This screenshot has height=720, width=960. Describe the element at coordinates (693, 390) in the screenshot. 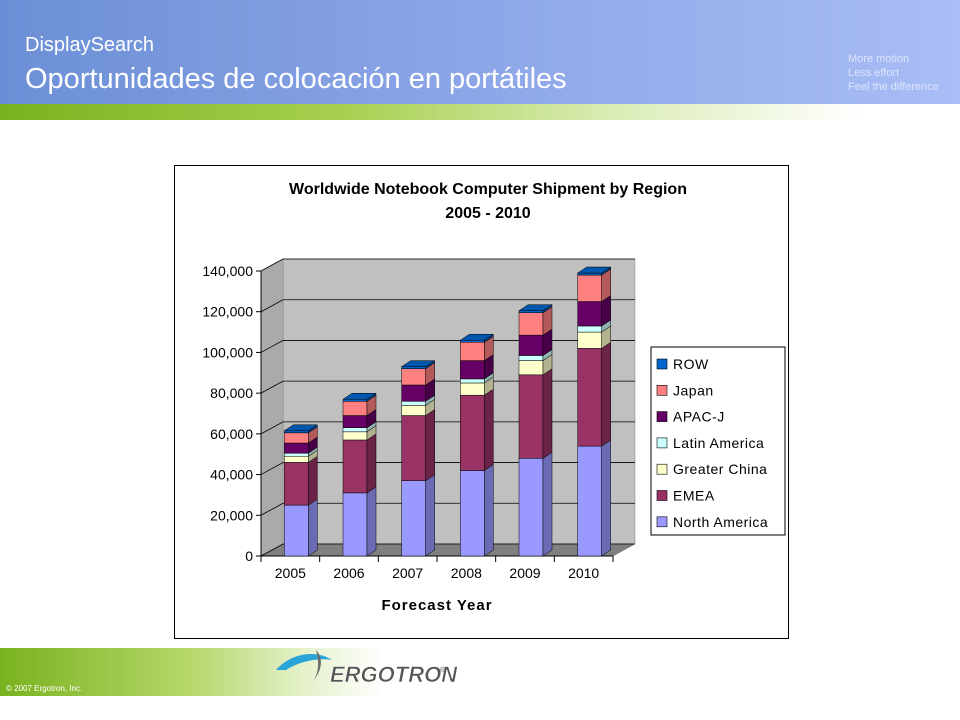

I see `legend-label: Japan` at that location.